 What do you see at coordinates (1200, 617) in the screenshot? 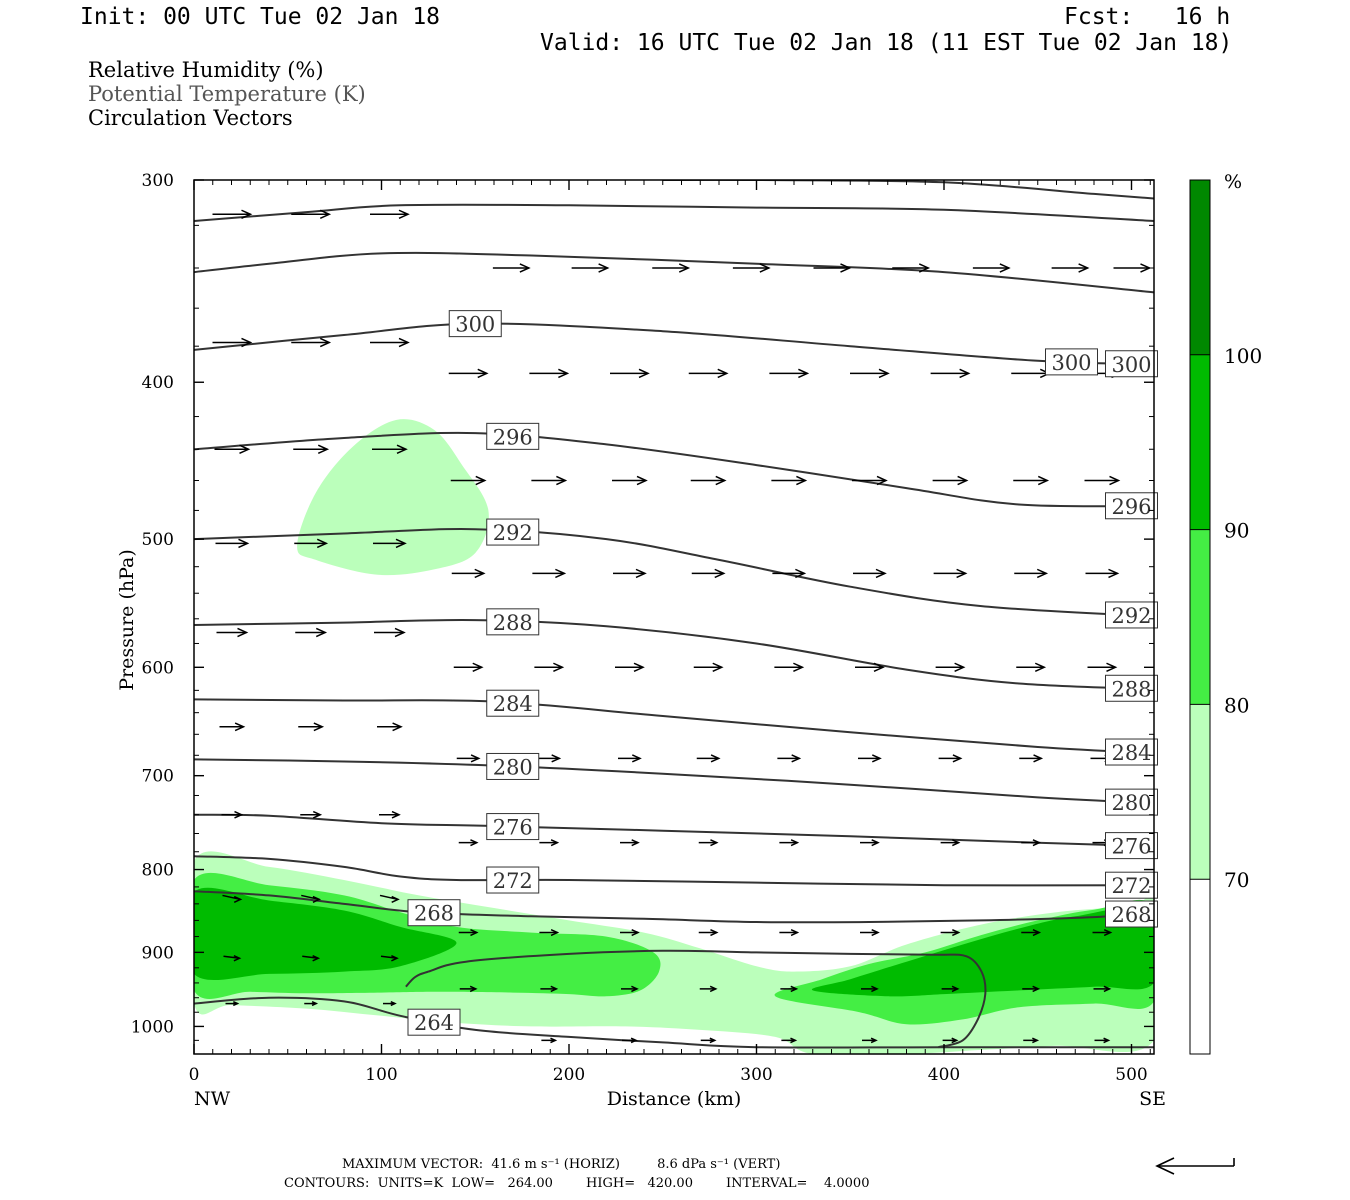
I see `colorbar-frame` at bounding box center [1200, 617].